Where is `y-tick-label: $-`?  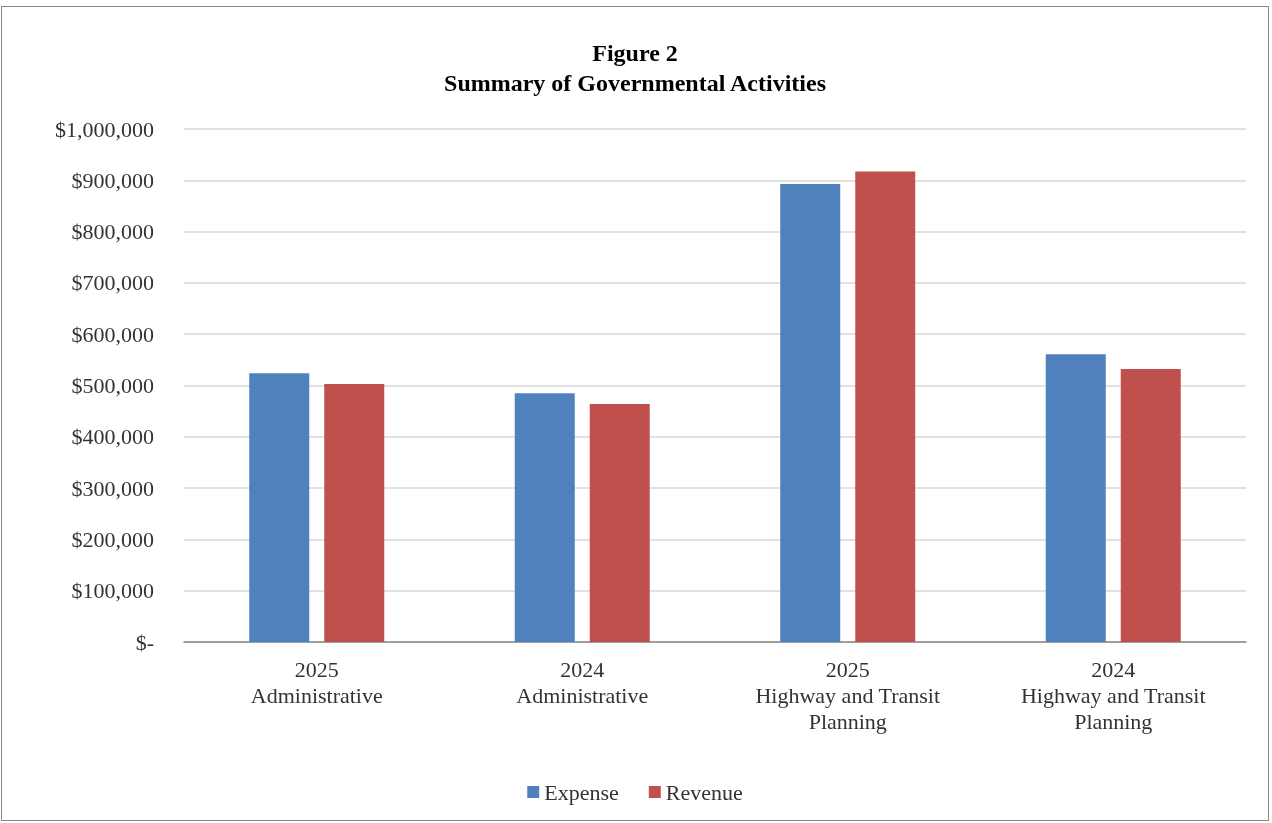
y-tick-label: $- is located at coordinates (144, 642).